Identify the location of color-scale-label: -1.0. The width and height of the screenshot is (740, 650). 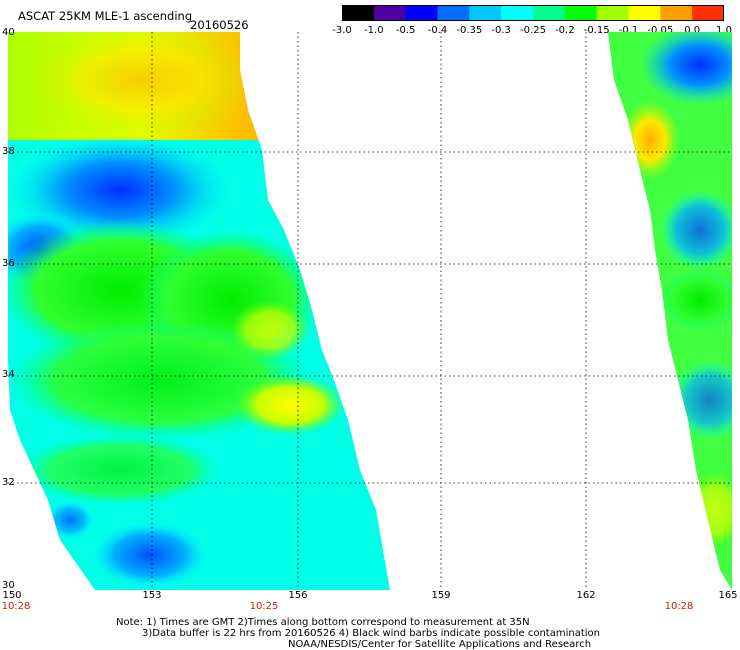
(374, 30).